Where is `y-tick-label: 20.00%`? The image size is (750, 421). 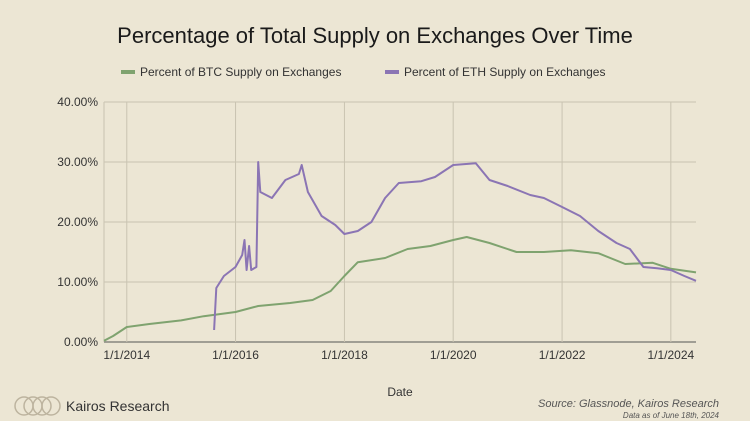 y-tick-label: 20.00% is located at coordinates (77, 222).